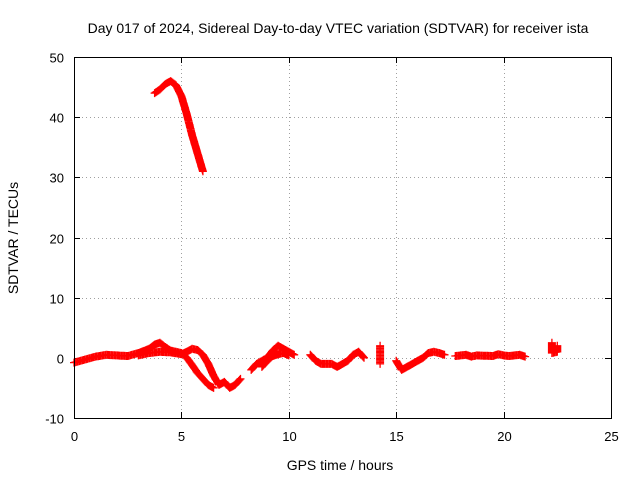  What do you see at coordinates (60, 359) in the screenshot?
I see `y-tick-label: 0` at bounding box center [60, 359].